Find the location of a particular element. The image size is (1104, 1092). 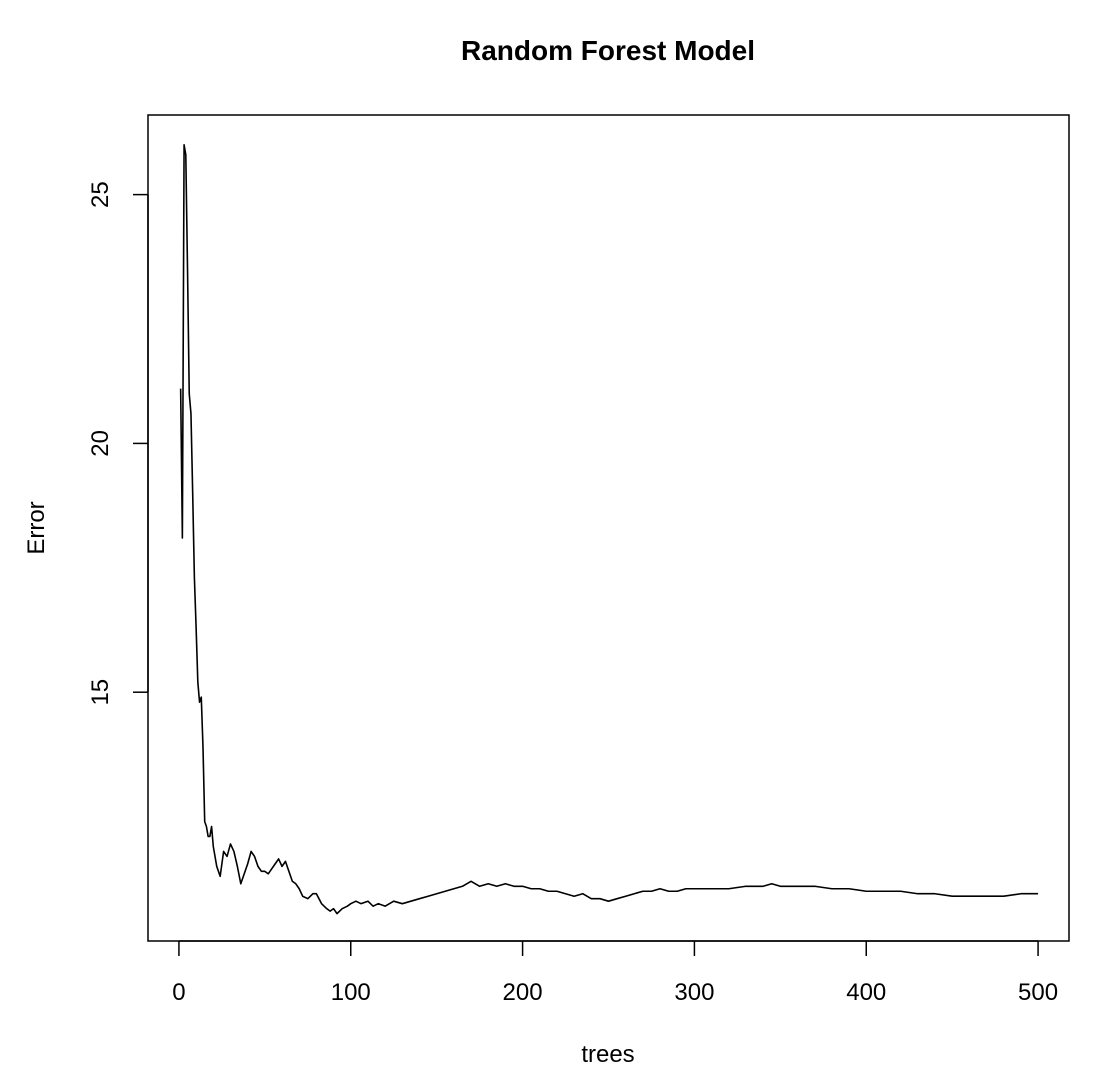

y-tick-label: 20 is located at coordinates (100, 443).